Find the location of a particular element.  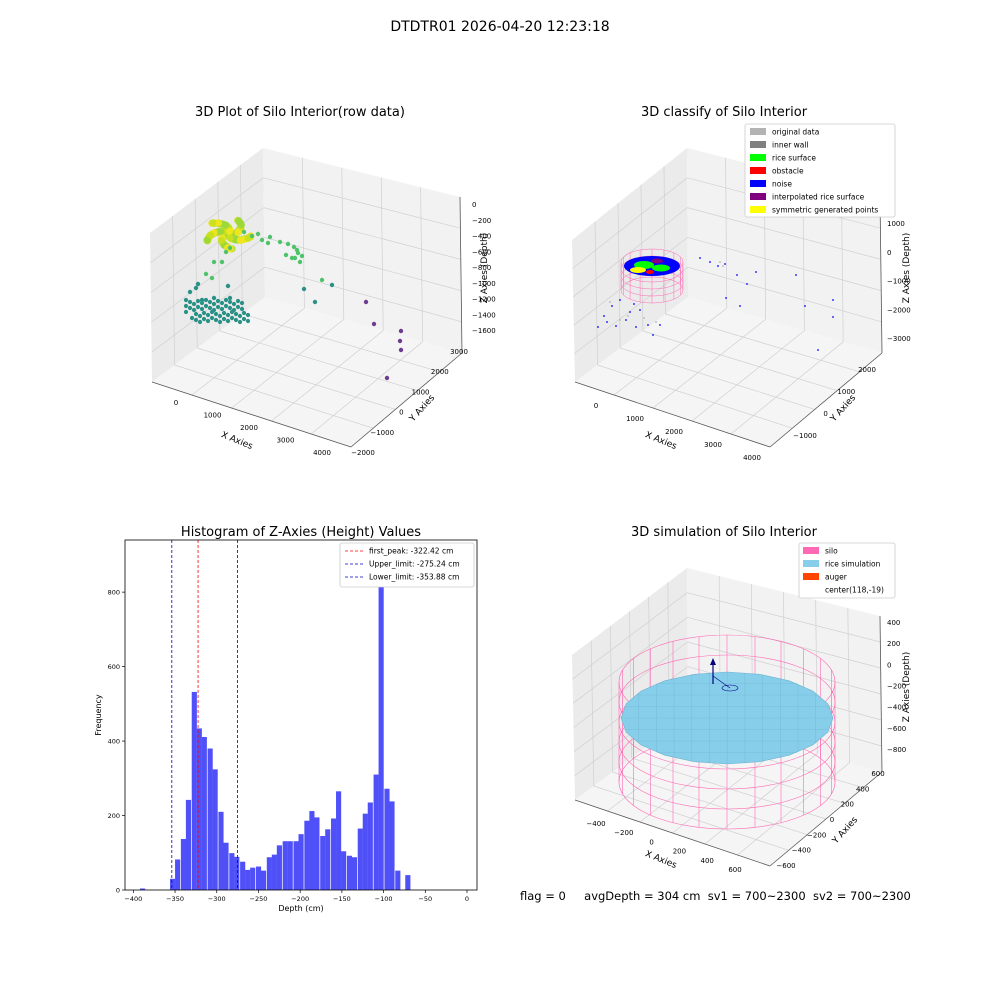

histogram-y-ticks: 0 200 400 600 800 is located at coordinates (116, 742).